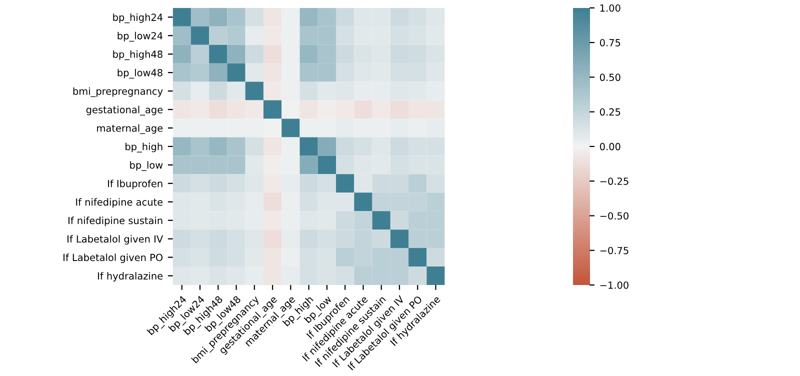  What do you see at coordinates (144, 147) in the screenshot?
I see `y-tick-label: bp_high` at bounding box center [144, 147].